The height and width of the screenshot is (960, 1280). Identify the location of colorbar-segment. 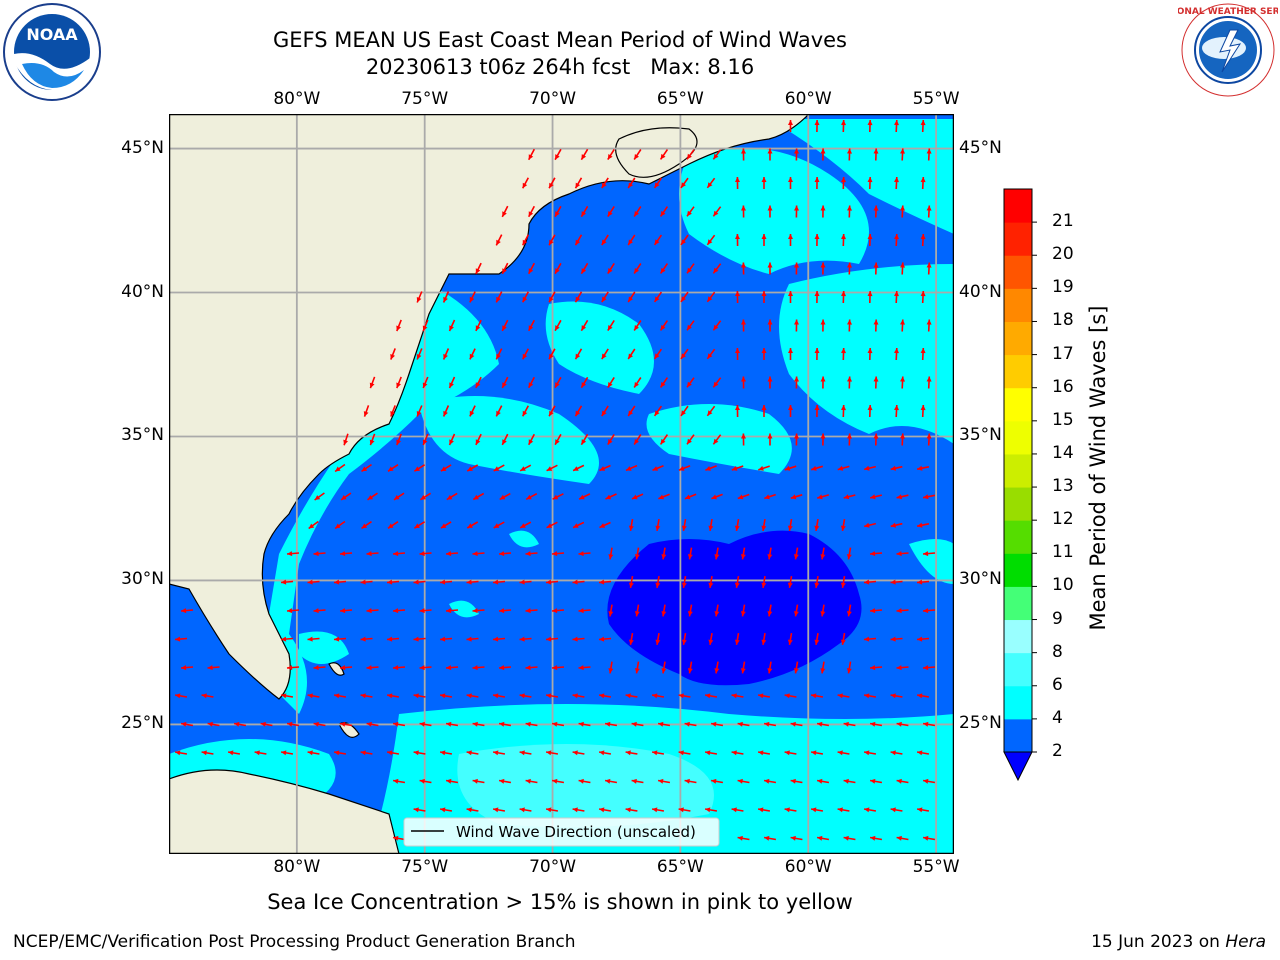
(1018, 437).